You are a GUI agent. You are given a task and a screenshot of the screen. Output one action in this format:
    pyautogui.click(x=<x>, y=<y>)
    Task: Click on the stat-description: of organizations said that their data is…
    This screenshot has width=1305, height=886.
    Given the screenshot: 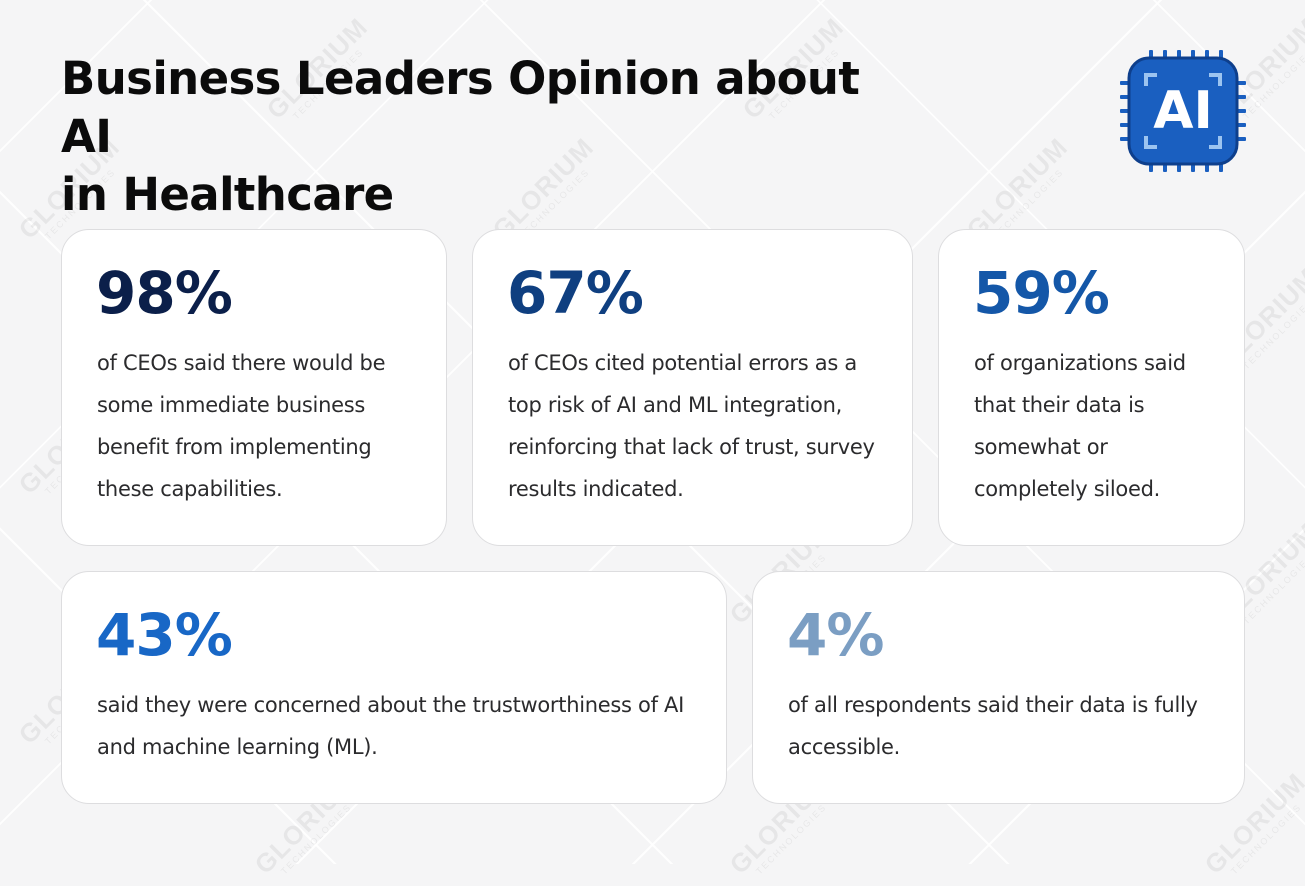 What is the action you would take?
    pyautogui.click(x=1080, y=426)
    